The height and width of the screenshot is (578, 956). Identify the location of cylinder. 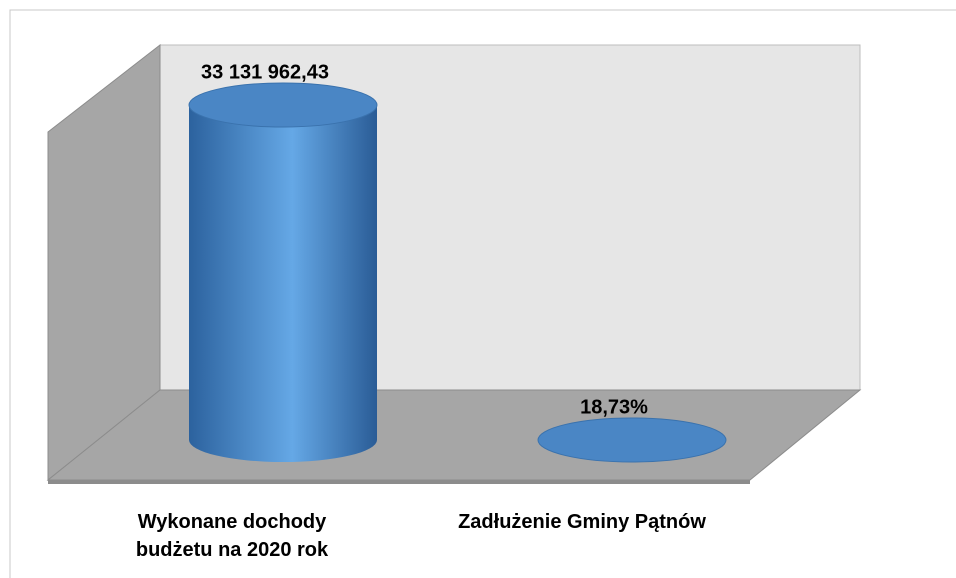
(283, 283).